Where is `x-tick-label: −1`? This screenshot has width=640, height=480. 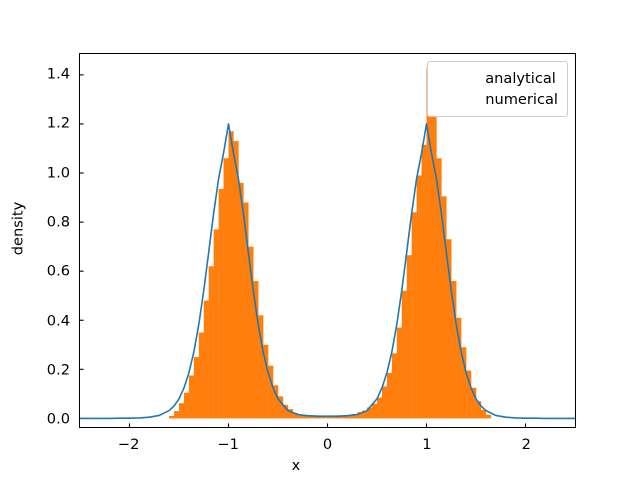
x-tick-label: −1 is located at coordinates (228, 444).